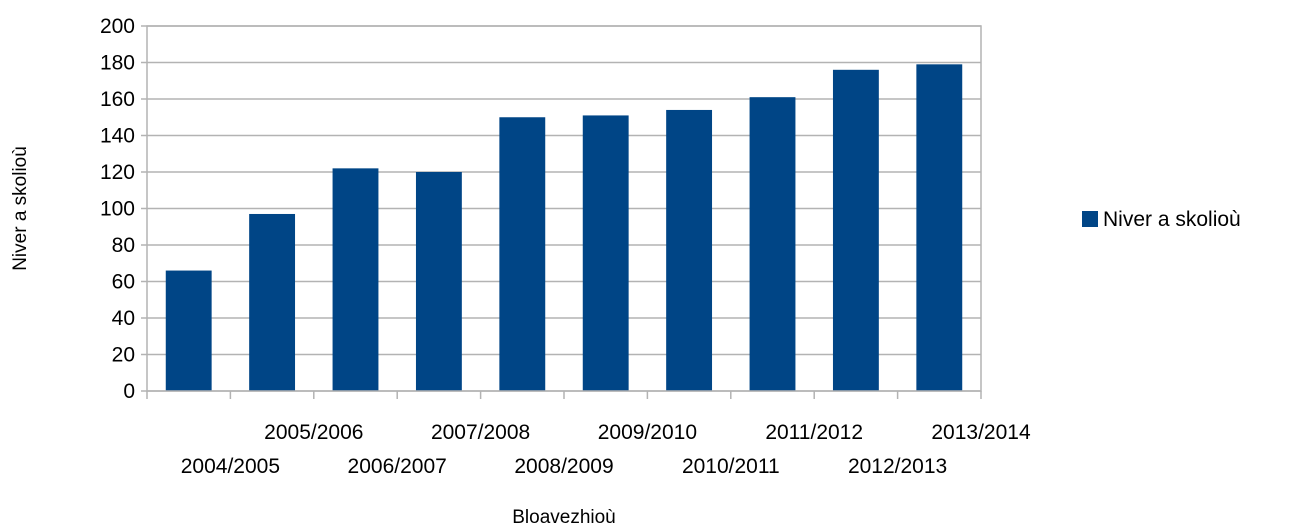  I want to click on legend: Niver a skolioù, so click(1161, 219).